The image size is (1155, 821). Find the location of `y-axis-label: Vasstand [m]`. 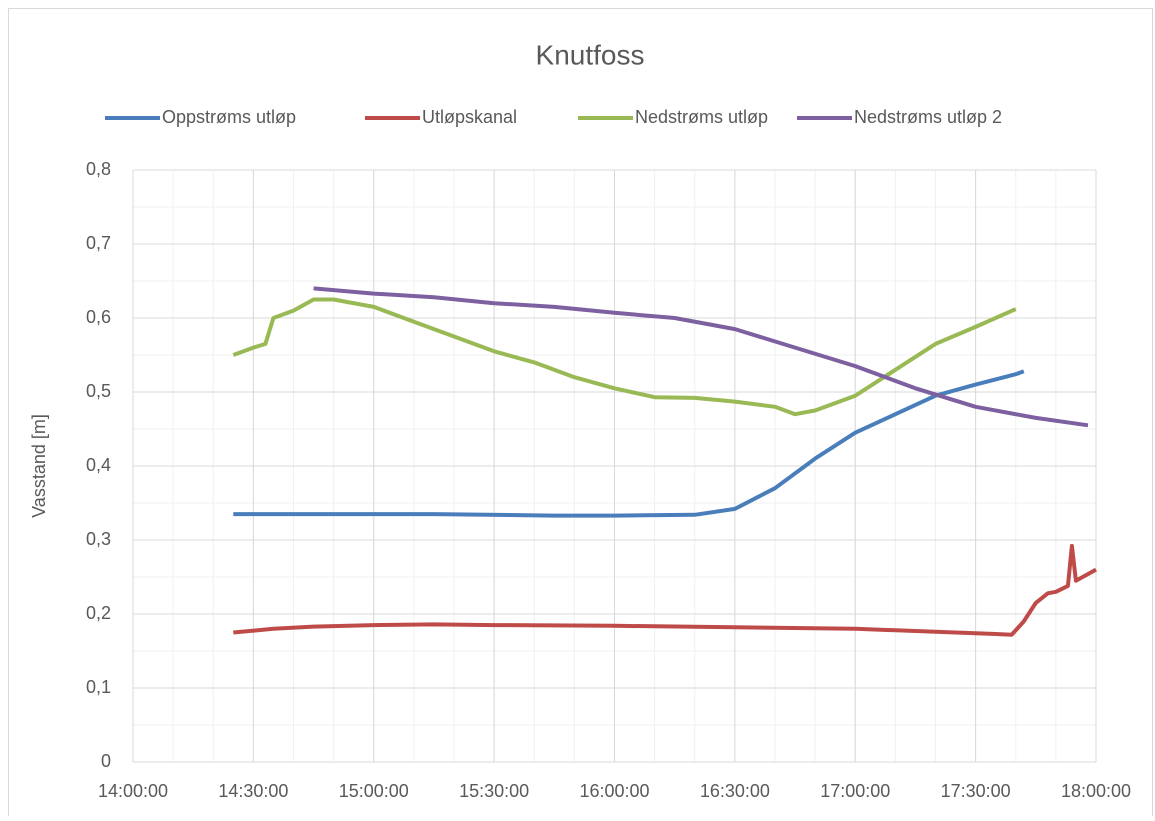

y-axis-label: Vasstand [m] is located at coordinates (39, 466).